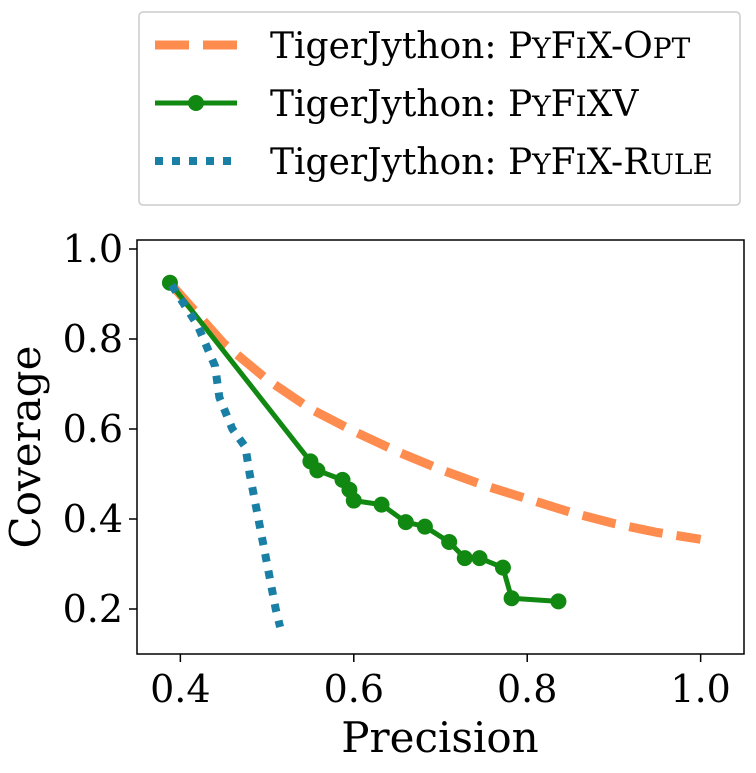 The height and width of the screenshot is (773, 756). Describe the element at coordinates (480, 46) in the screenshot. I see `legend-label-tigerjython-pyfix-opt: TigerJython: PYFIX-OPT` at that location.